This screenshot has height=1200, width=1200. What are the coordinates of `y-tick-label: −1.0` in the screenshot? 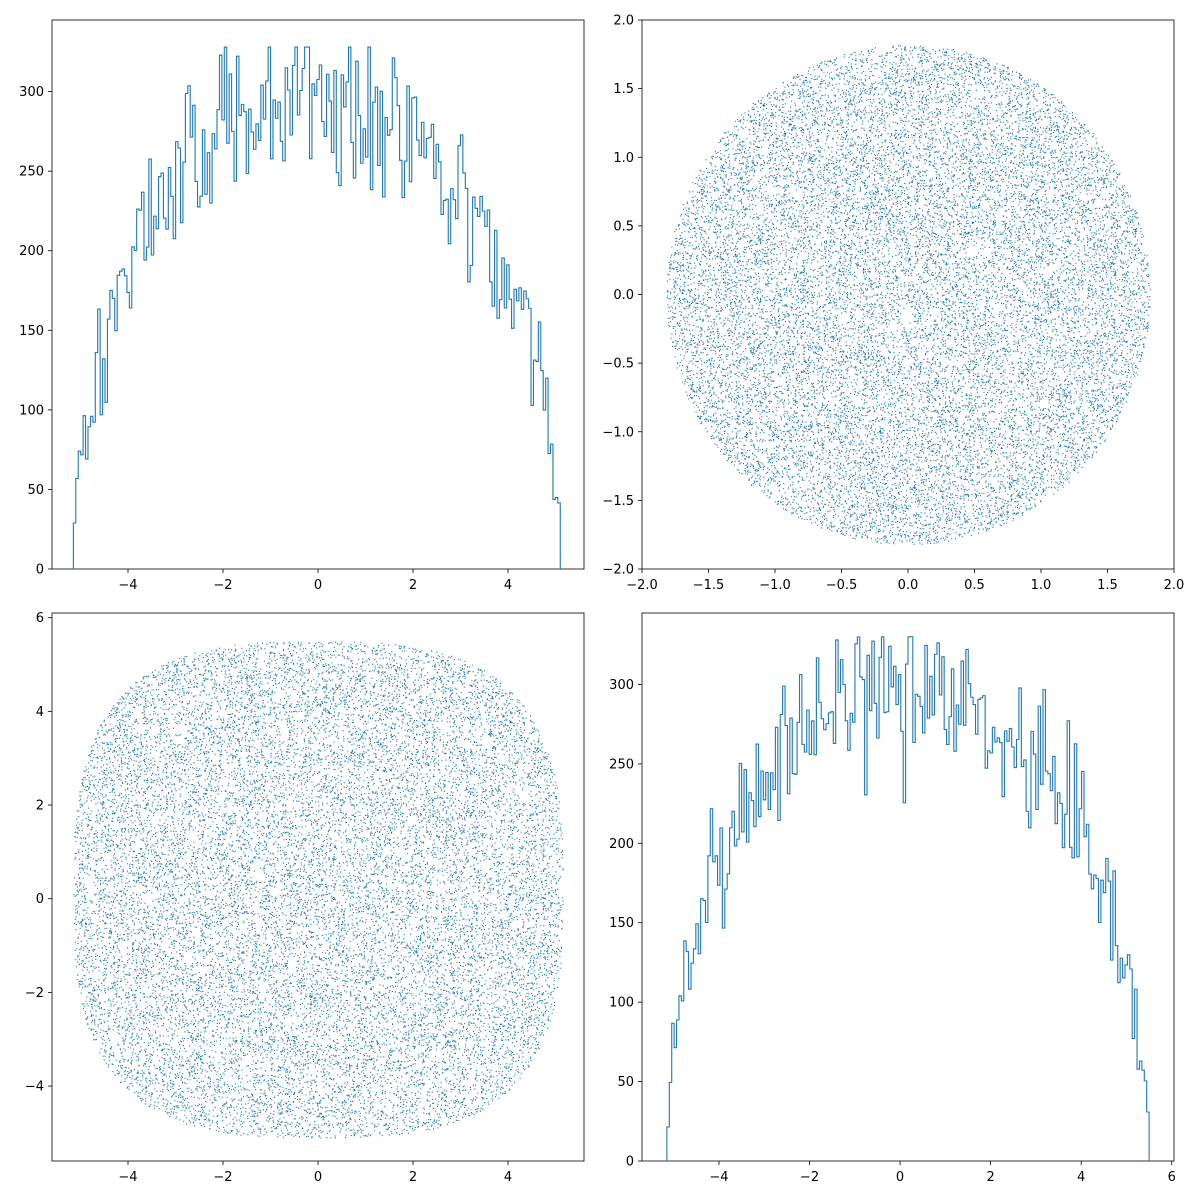 It's located at (618, 432).